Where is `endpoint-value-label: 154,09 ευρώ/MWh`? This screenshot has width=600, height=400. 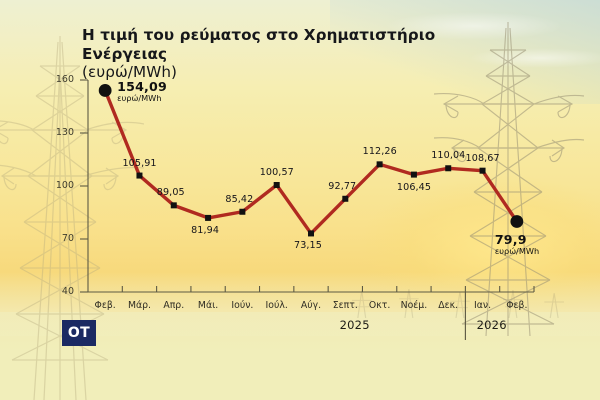 endpoint-value-label: 154,09 ευρώ/MWh is located at coordinates (142, 91).